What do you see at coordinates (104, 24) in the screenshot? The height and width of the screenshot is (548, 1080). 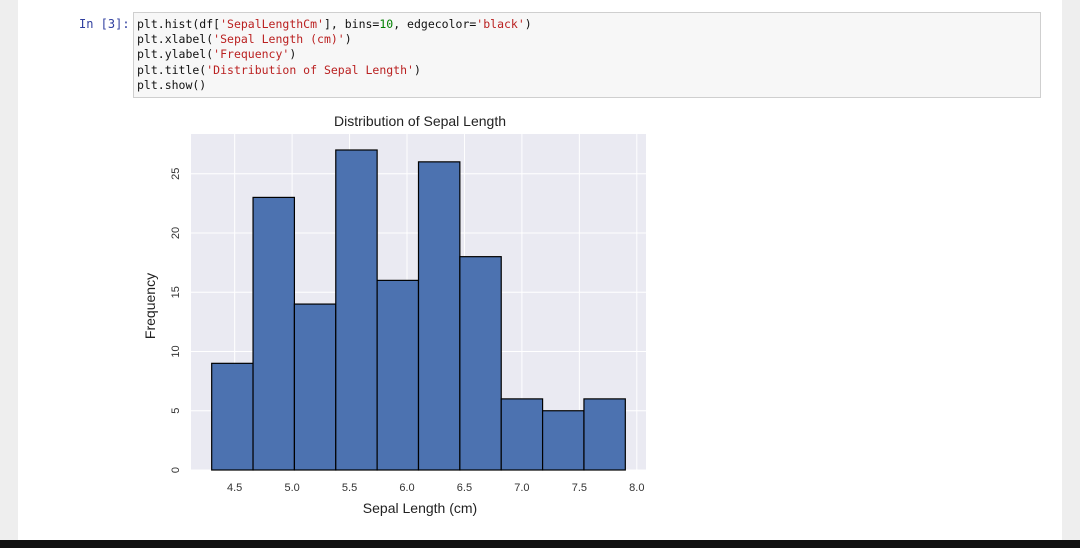 I see `cell-prompt: In [3]:` at bounding box center [104, 24].